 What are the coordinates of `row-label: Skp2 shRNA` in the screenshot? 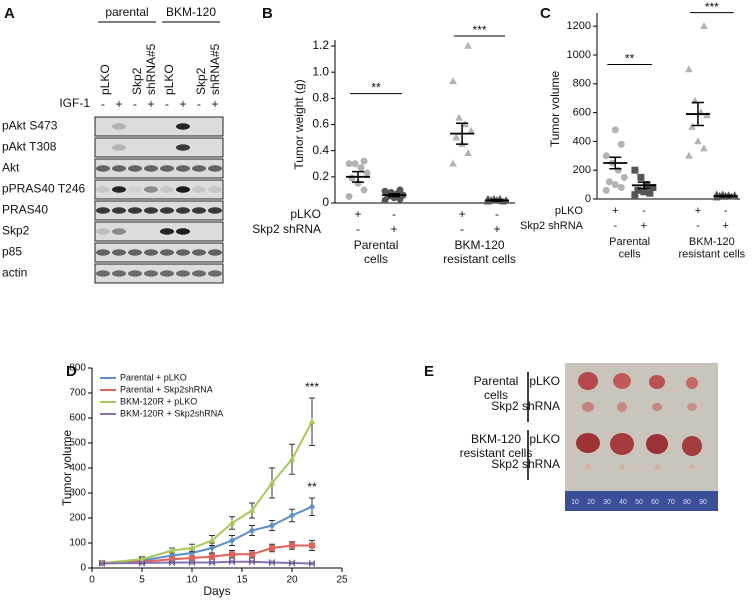 It's located at (525, 406).